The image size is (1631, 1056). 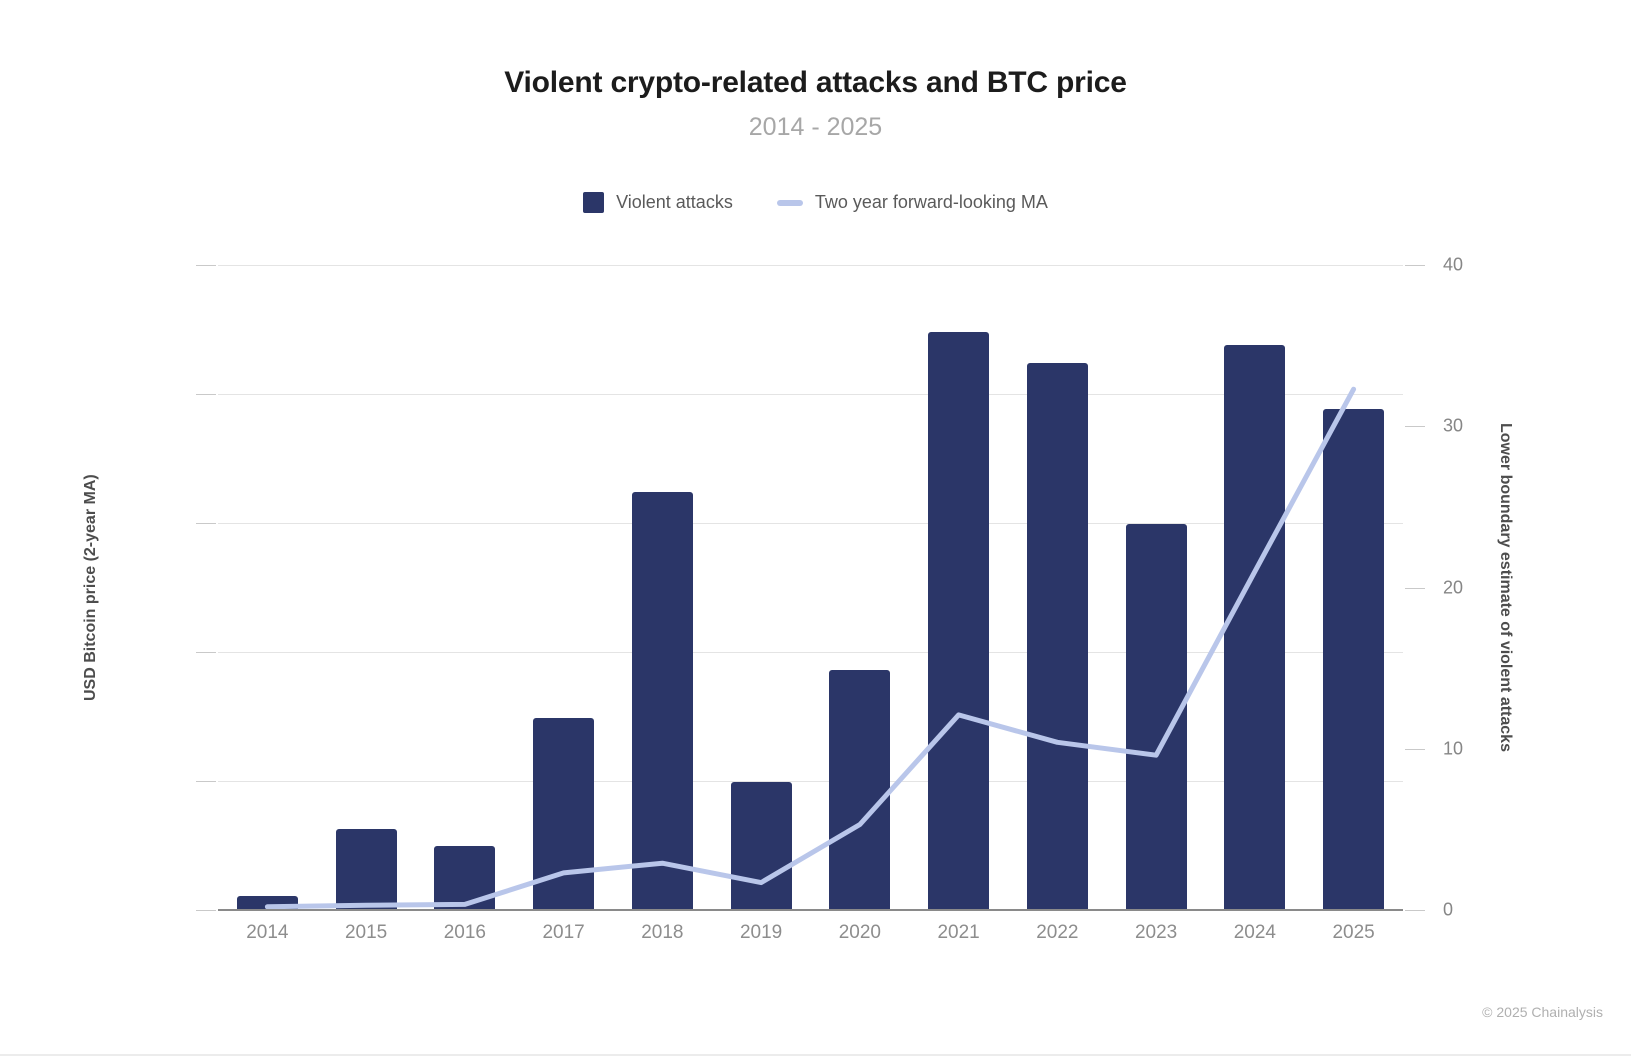 I want to click on x-axis-baseline, so click(x=810, y=910).